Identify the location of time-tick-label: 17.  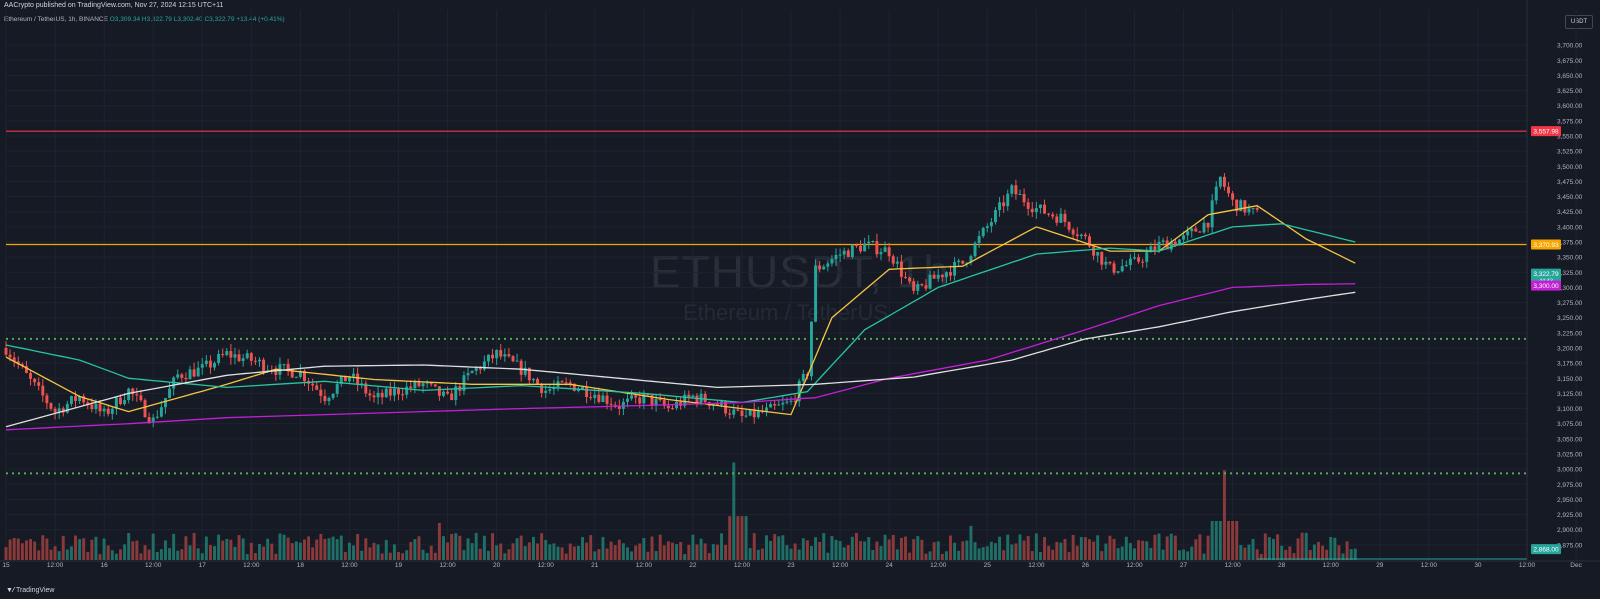
(203, 565).